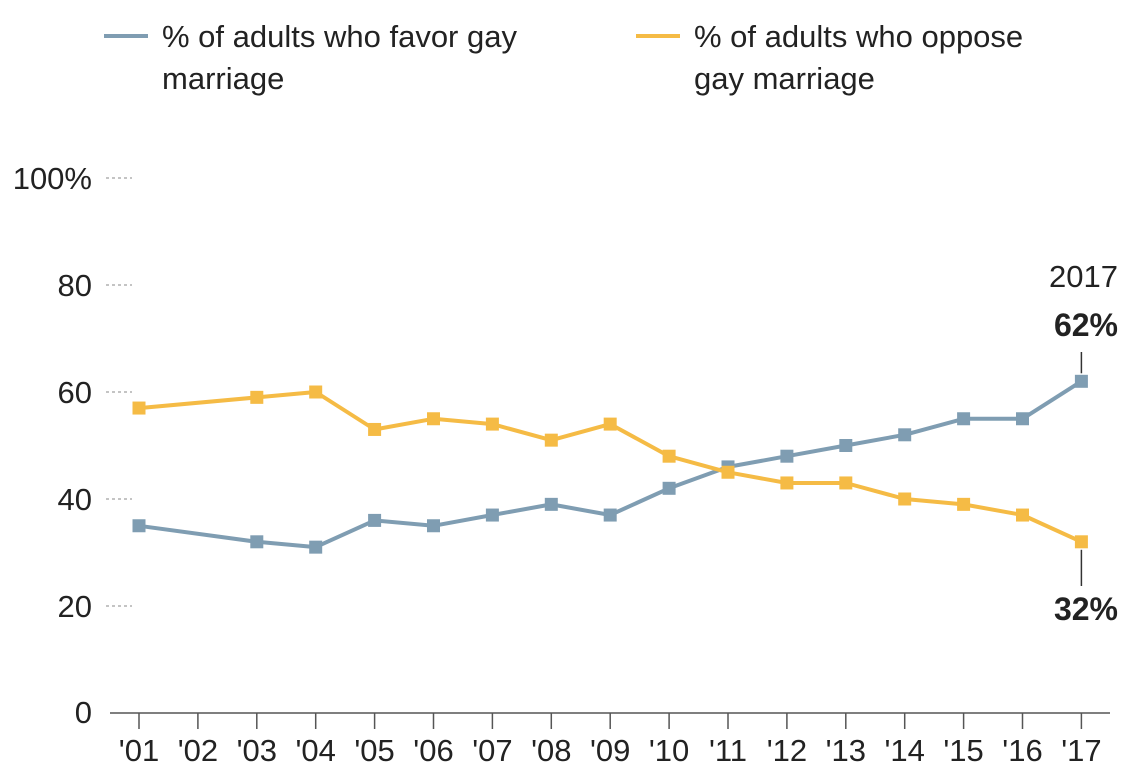 This screenshot has height=774, width=1146. Describe the element at coordinates (339, 57) in the screenshot. I see `legend-label-favor: % of adults who favor gay marriage` at that location.